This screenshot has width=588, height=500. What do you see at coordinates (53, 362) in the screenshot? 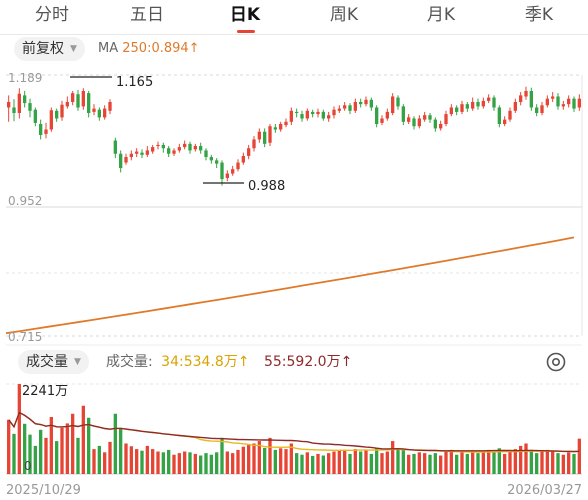
I see `volume-type-select: 成交量 ▼` at bounding box center [53, 362].